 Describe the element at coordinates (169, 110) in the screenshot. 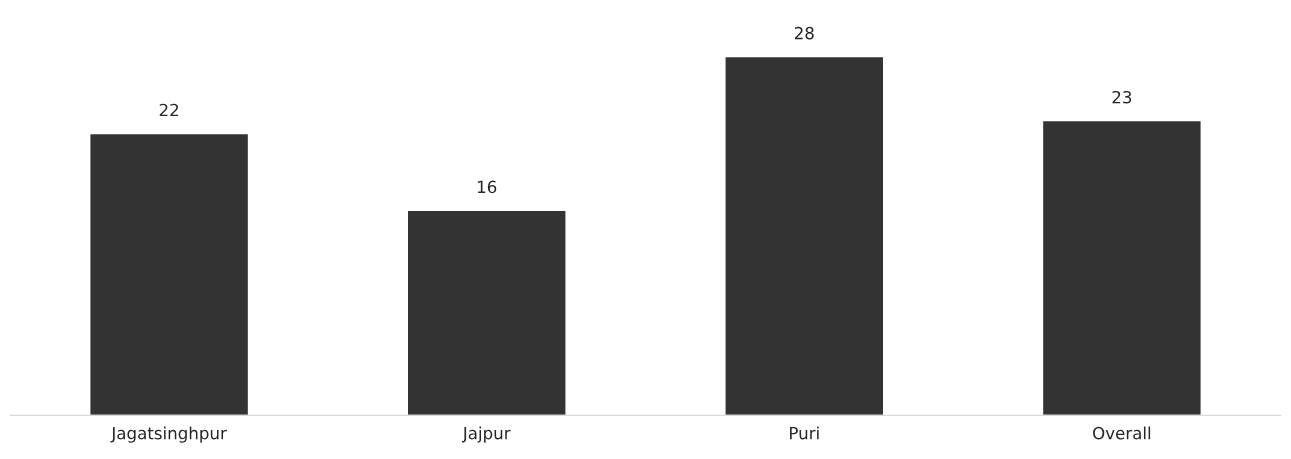

I see `data-label: 22` at that location.